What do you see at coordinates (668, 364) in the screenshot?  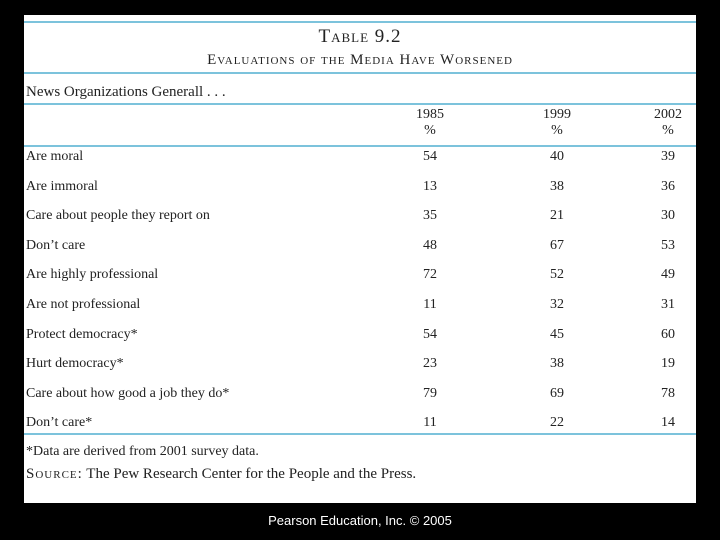 I see `cell-value: 19` at bounding box center [668, 364].